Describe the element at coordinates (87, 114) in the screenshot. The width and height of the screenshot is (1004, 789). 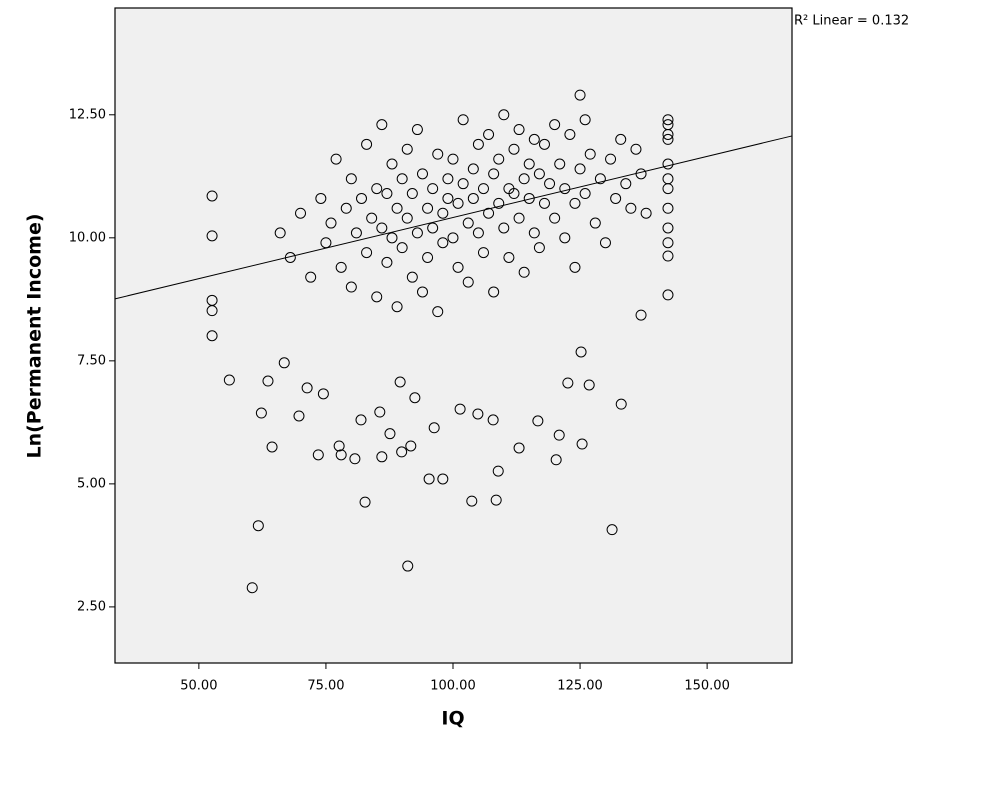
I see `y-tick-label: 12.50` at that location.